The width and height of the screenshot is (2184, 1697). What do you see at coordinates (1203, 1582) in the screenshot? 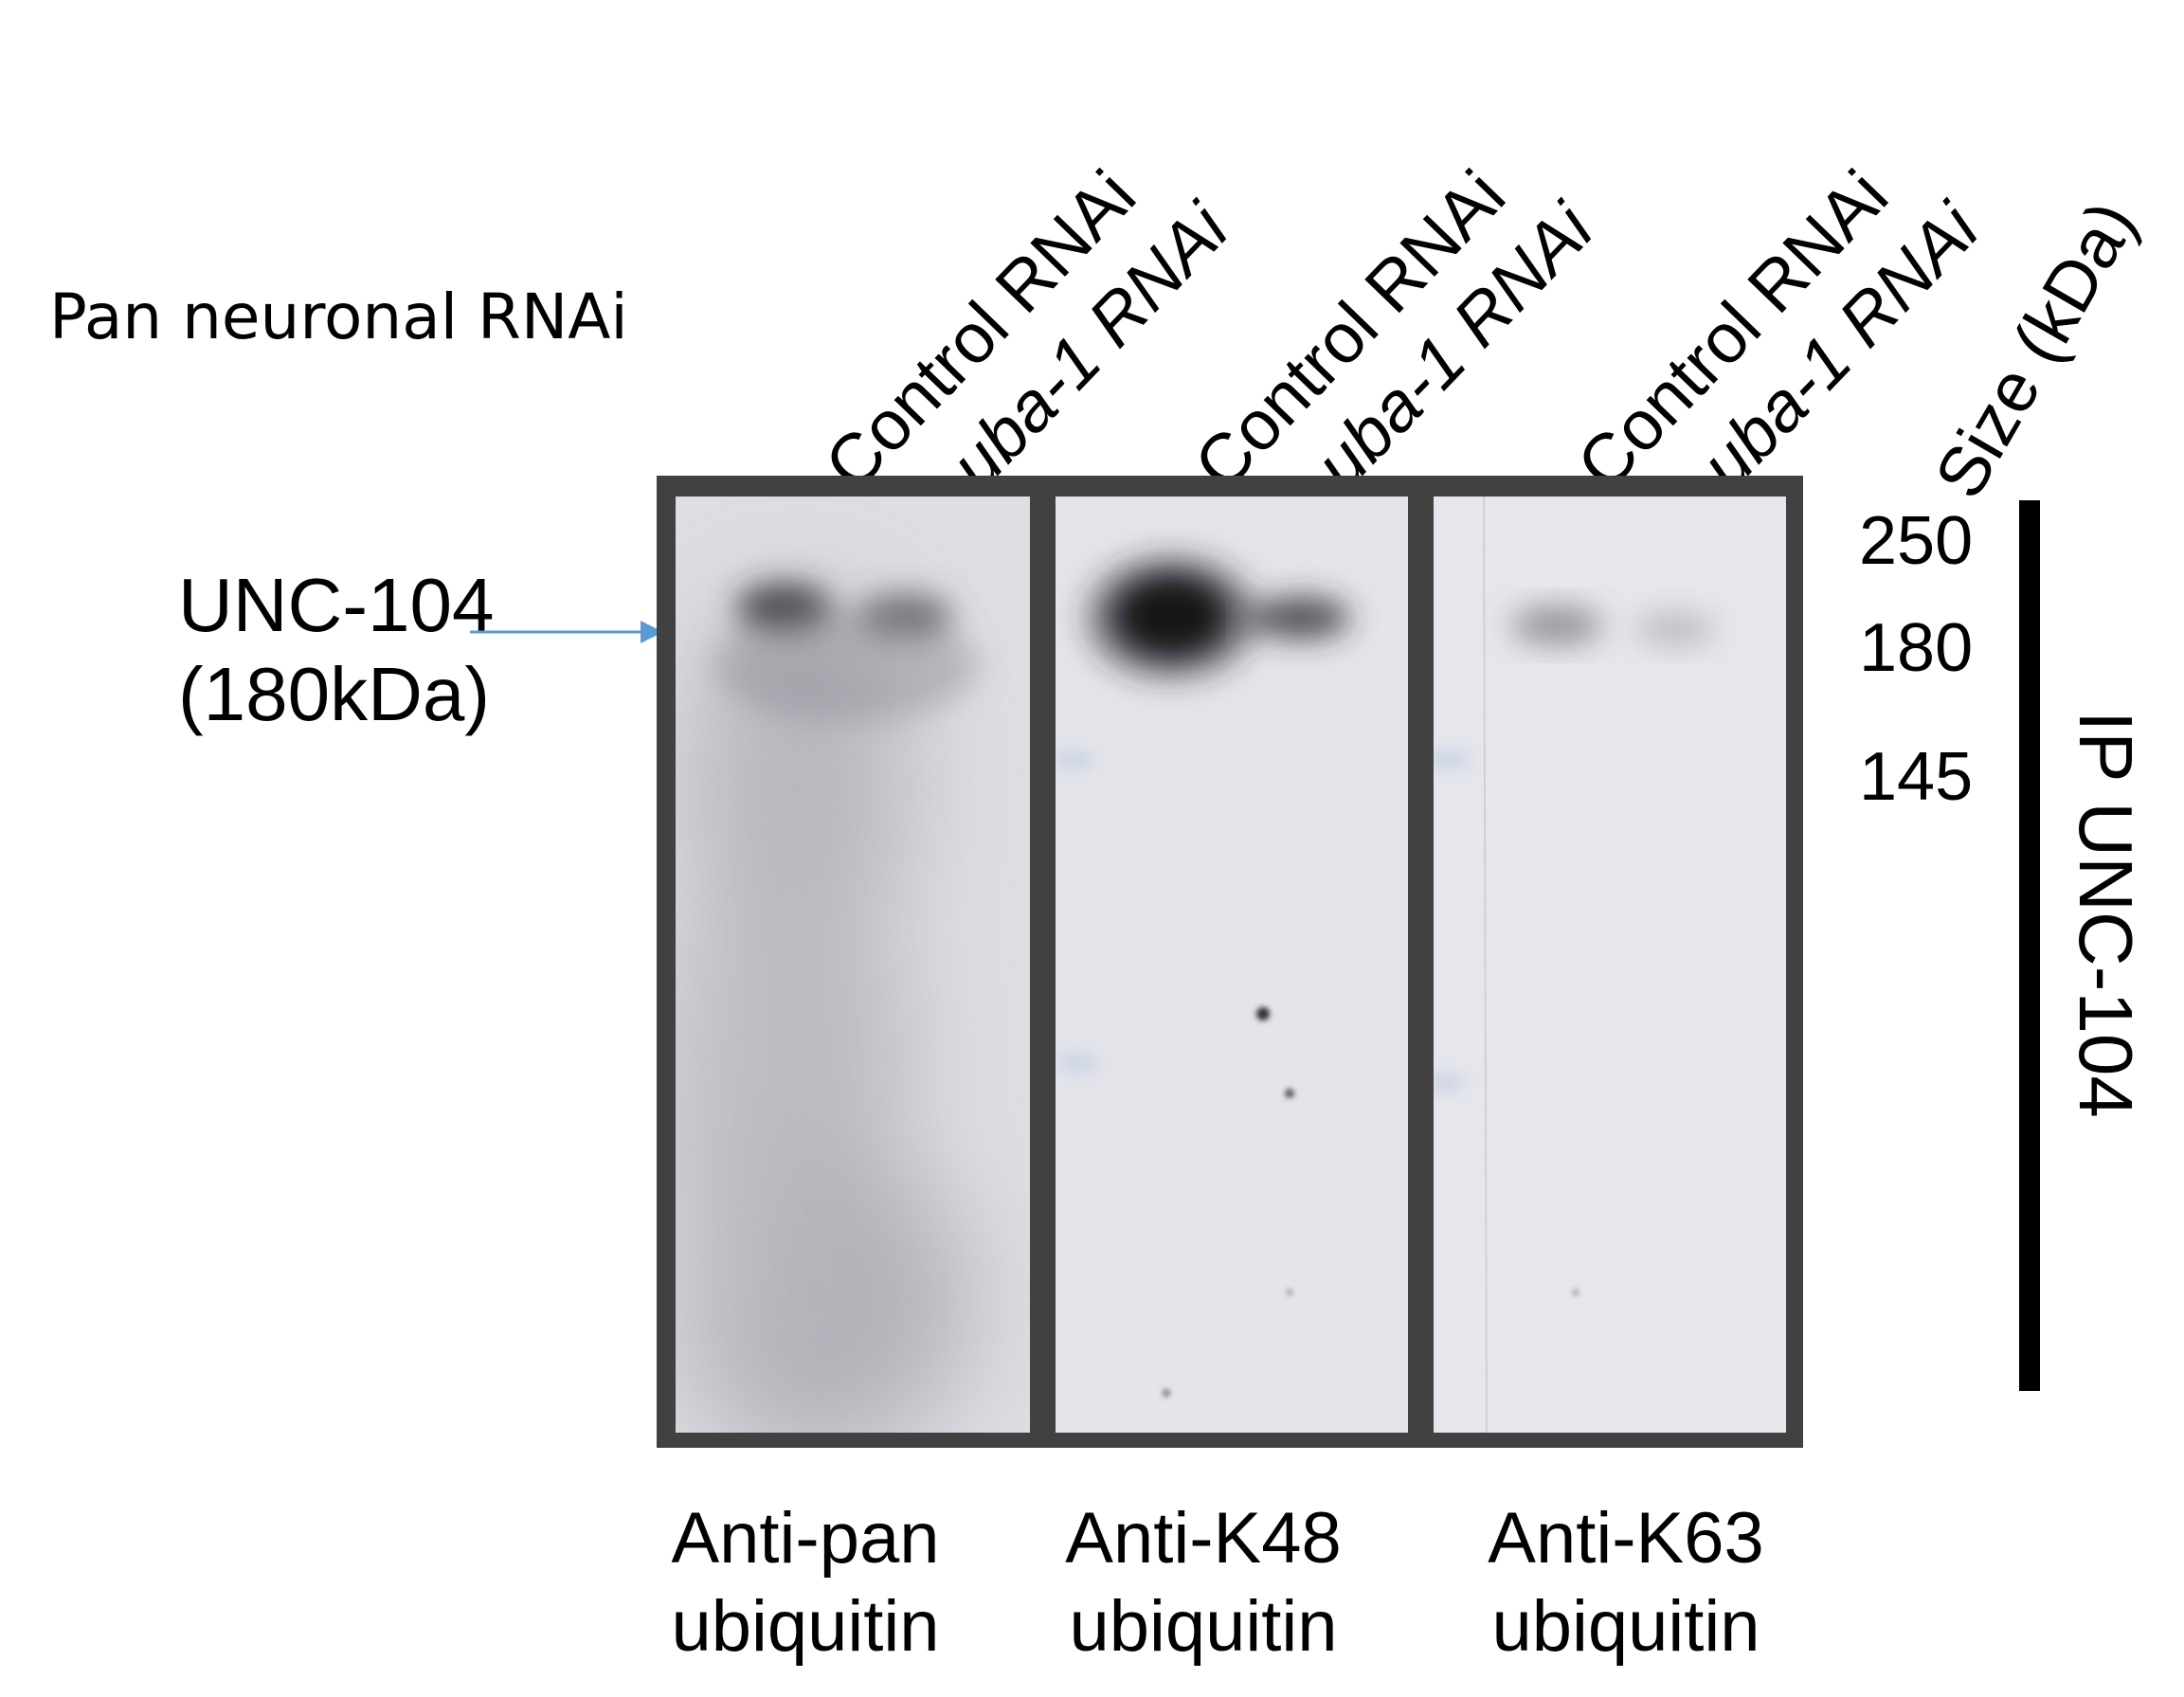
I see `antibody-label-k48: Anti-K48 ubiquitin` at bounding box center [1203, 1582].